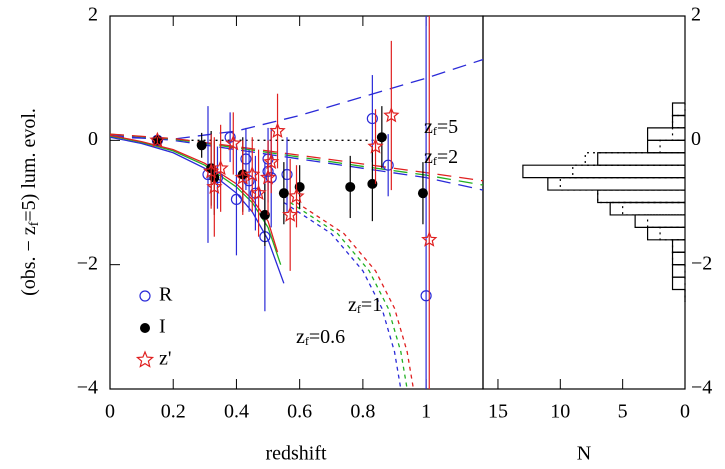 This screenshot has width=725, height=469. Describe the element at coordinates (342, 295) in the screenshot. I see `model-curve` at that location.